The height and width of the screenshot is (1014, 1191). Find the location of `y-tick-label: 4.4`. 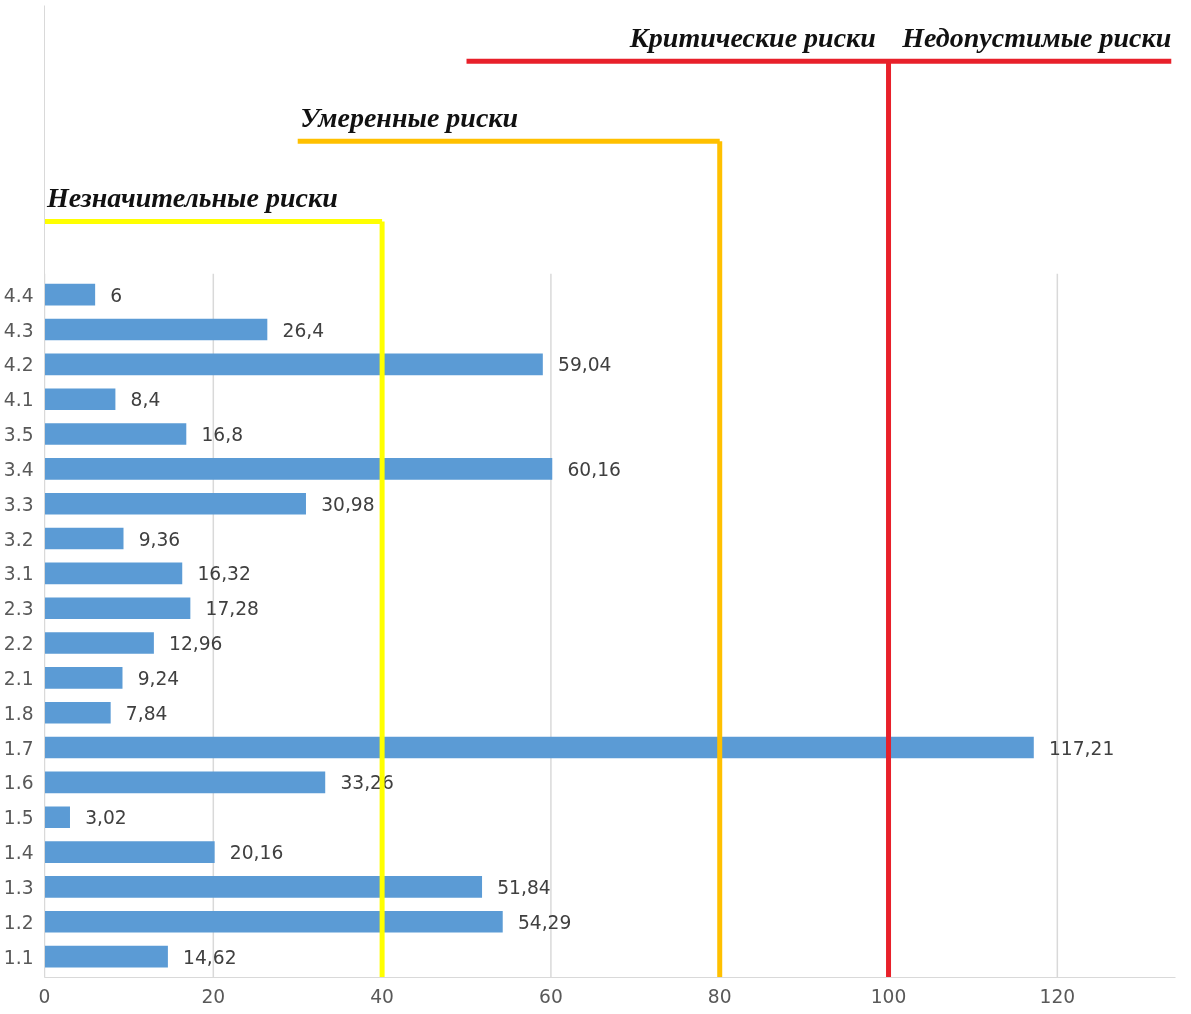

y-tick-label: 4.4 is located at coordinates (18, 295).